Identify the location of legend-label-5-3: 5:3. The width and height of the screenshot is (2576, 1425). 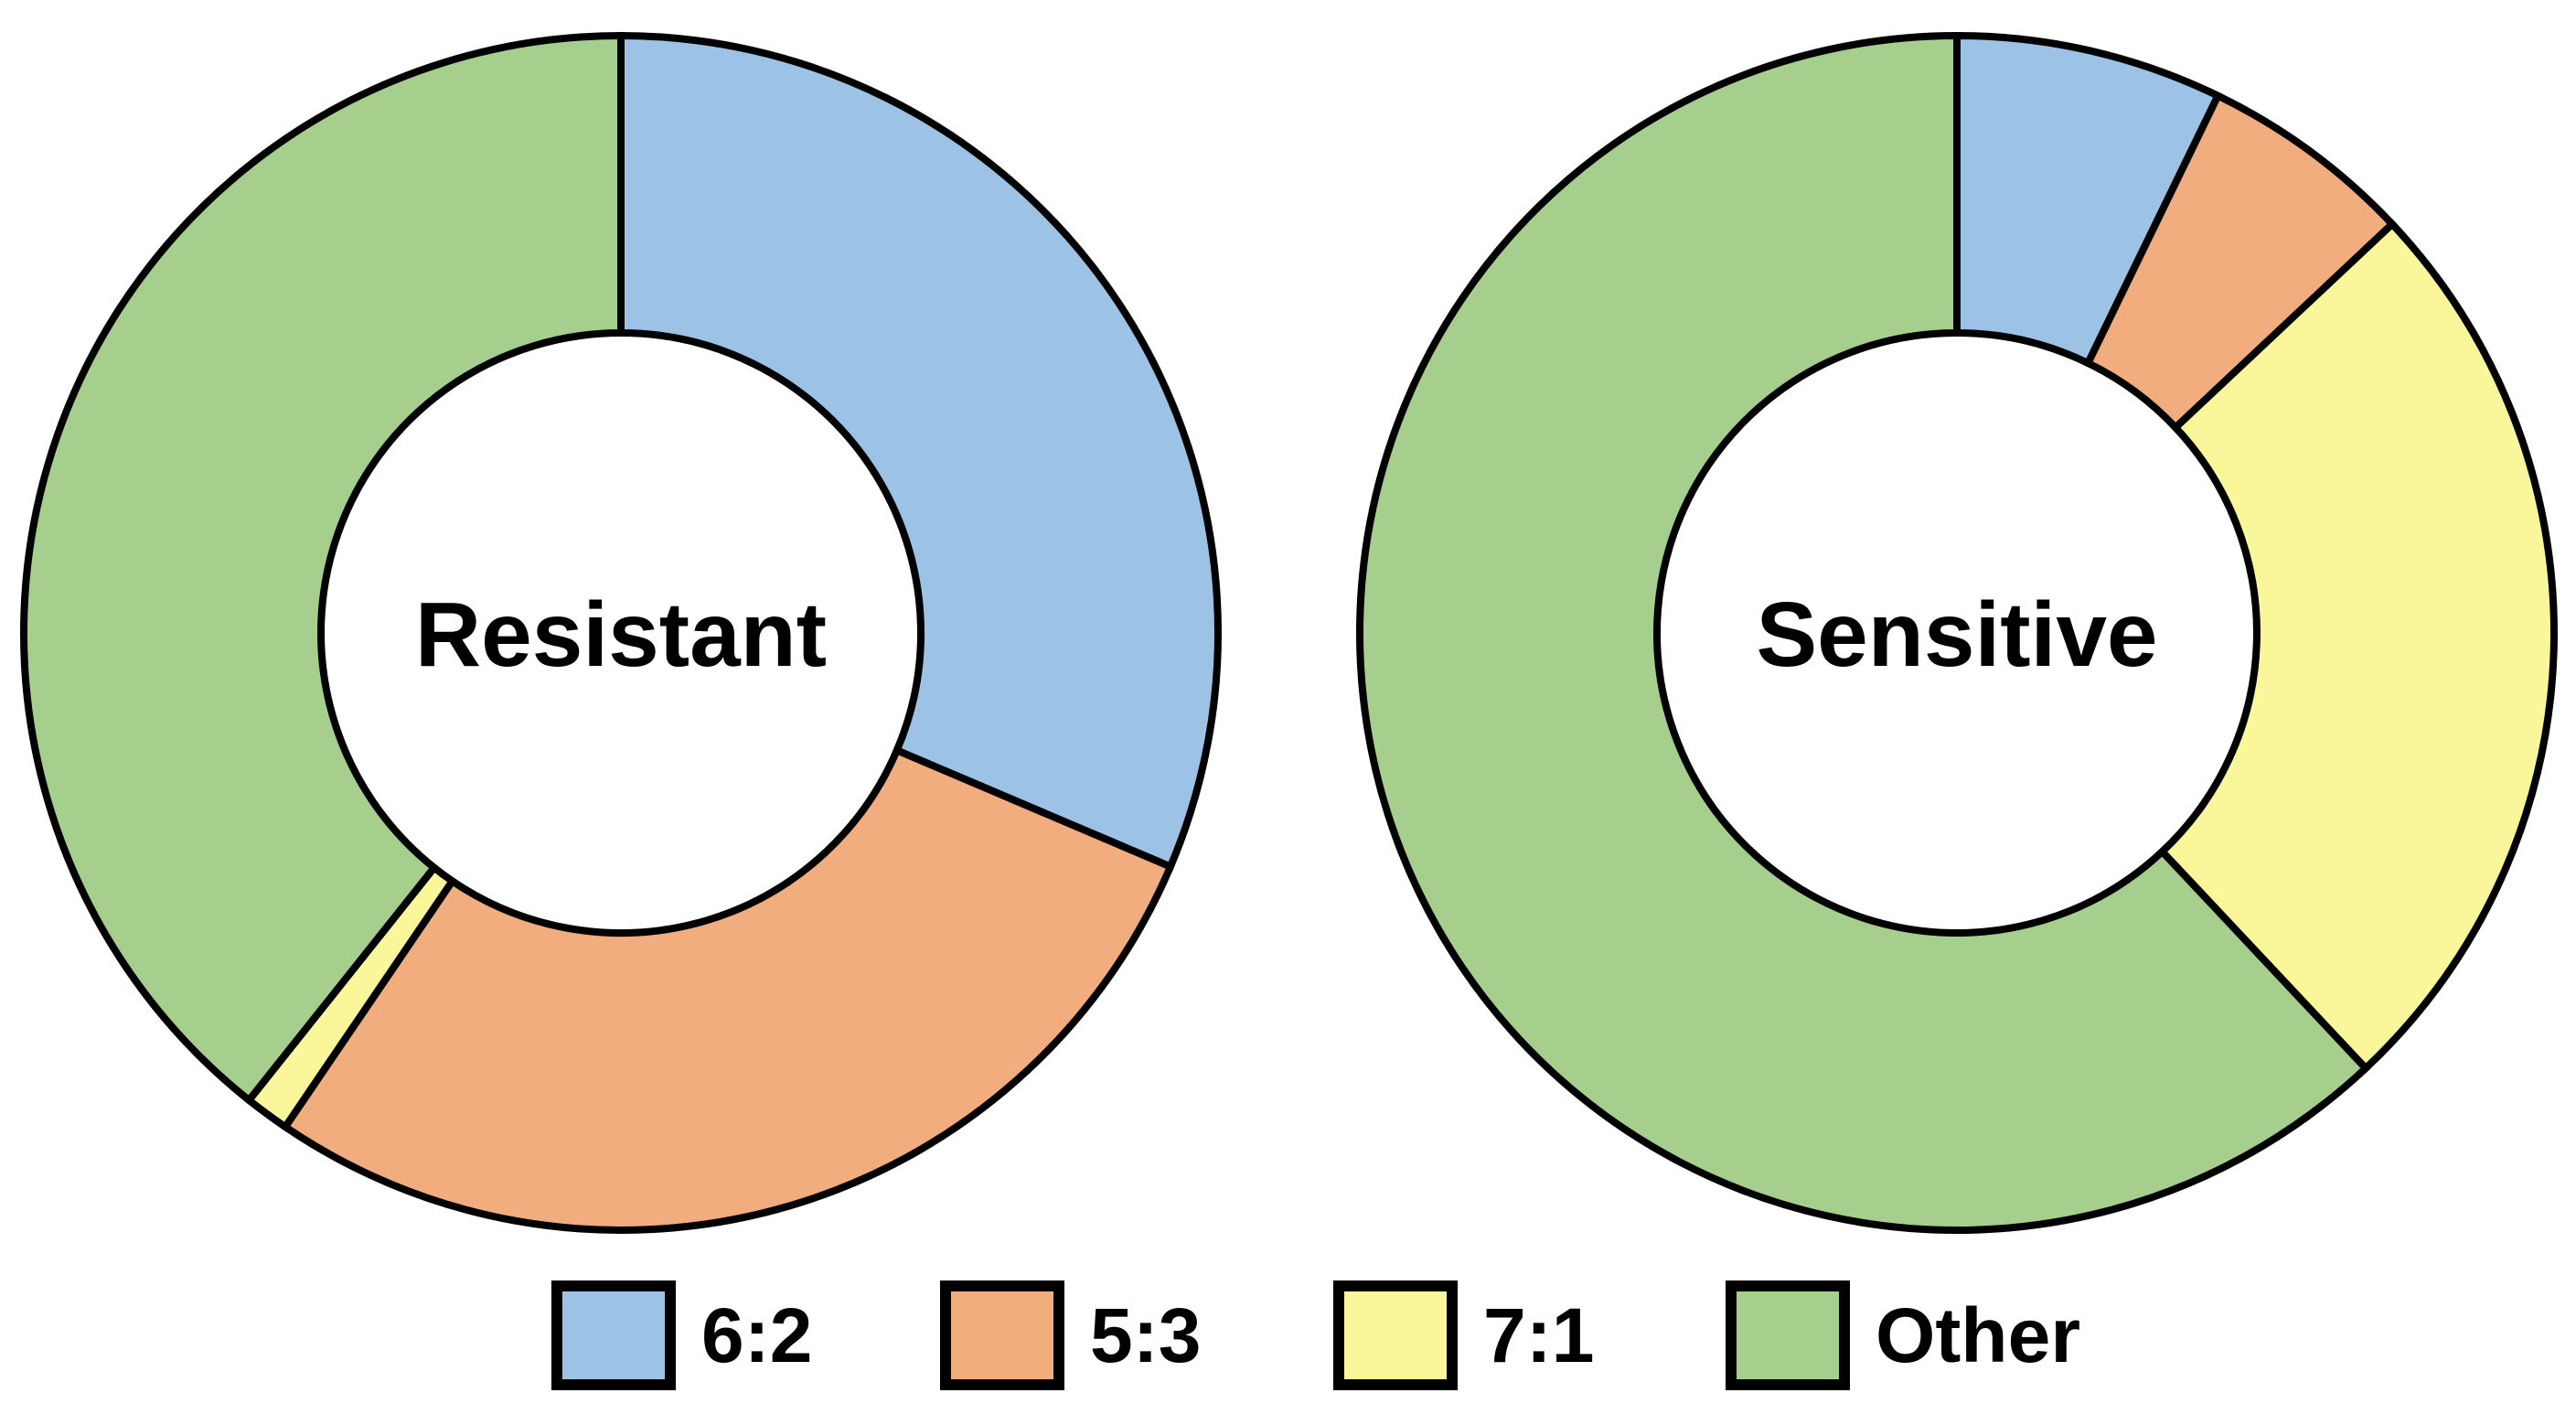
(1146, 1335).